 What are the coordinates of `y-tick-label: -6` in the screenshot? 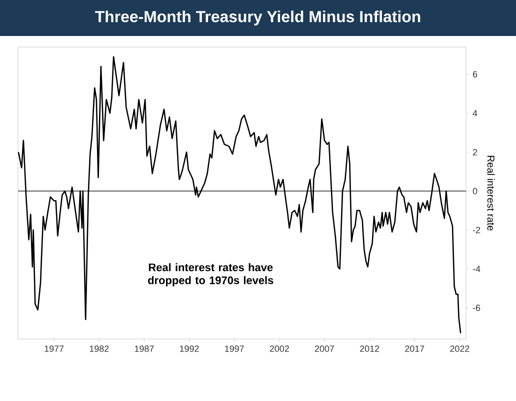 It's located at (476, 308).